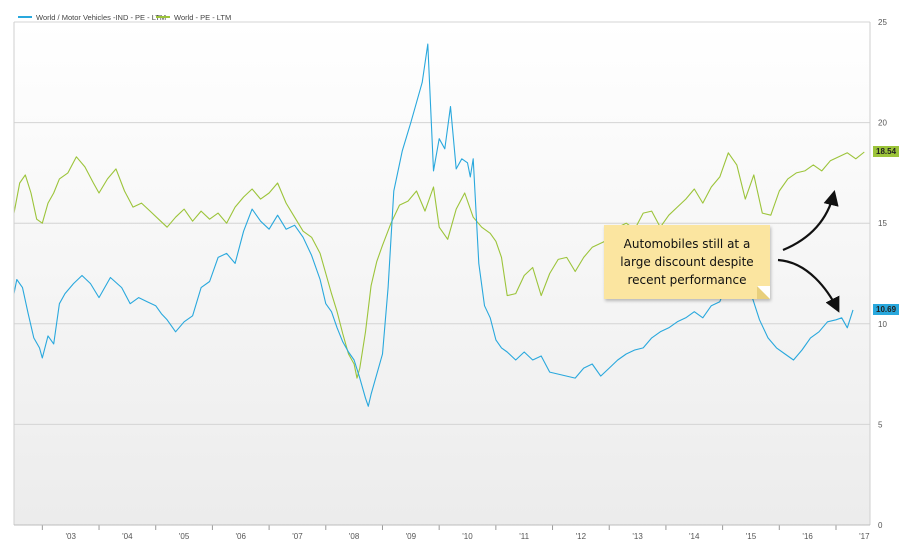 The height and width of the screenshot is (553, 917). Describe the element at coordinates (864, 536) in the screenshot. I see `x-tick-label: '17` at that location.